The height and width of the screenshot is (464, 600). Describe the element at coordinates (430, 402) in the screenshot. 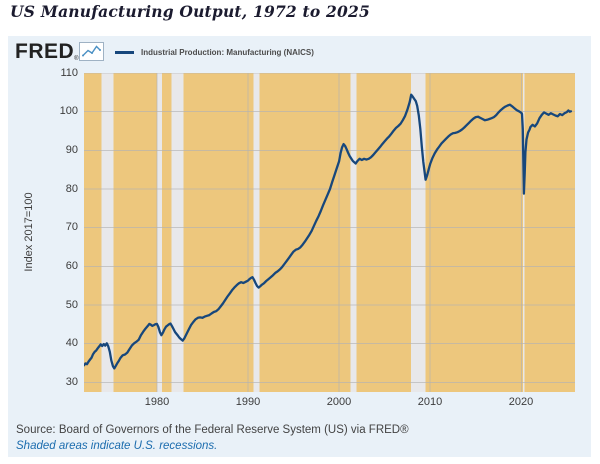

I see `x-tick-label: 2010` at that location.